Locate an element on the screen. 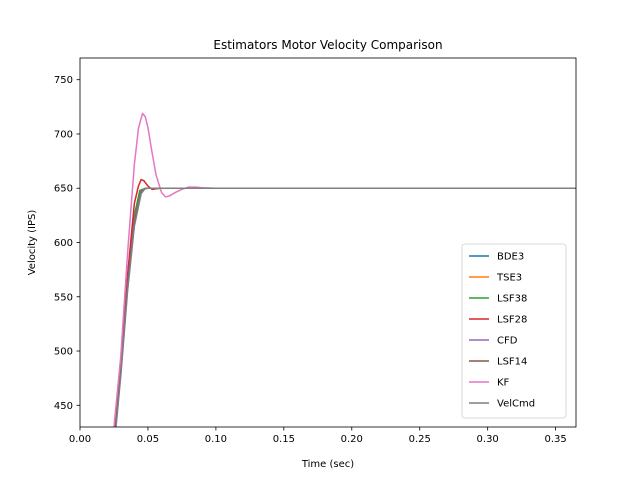  y-tick-label: 450 is located at coordinates (63, 406).